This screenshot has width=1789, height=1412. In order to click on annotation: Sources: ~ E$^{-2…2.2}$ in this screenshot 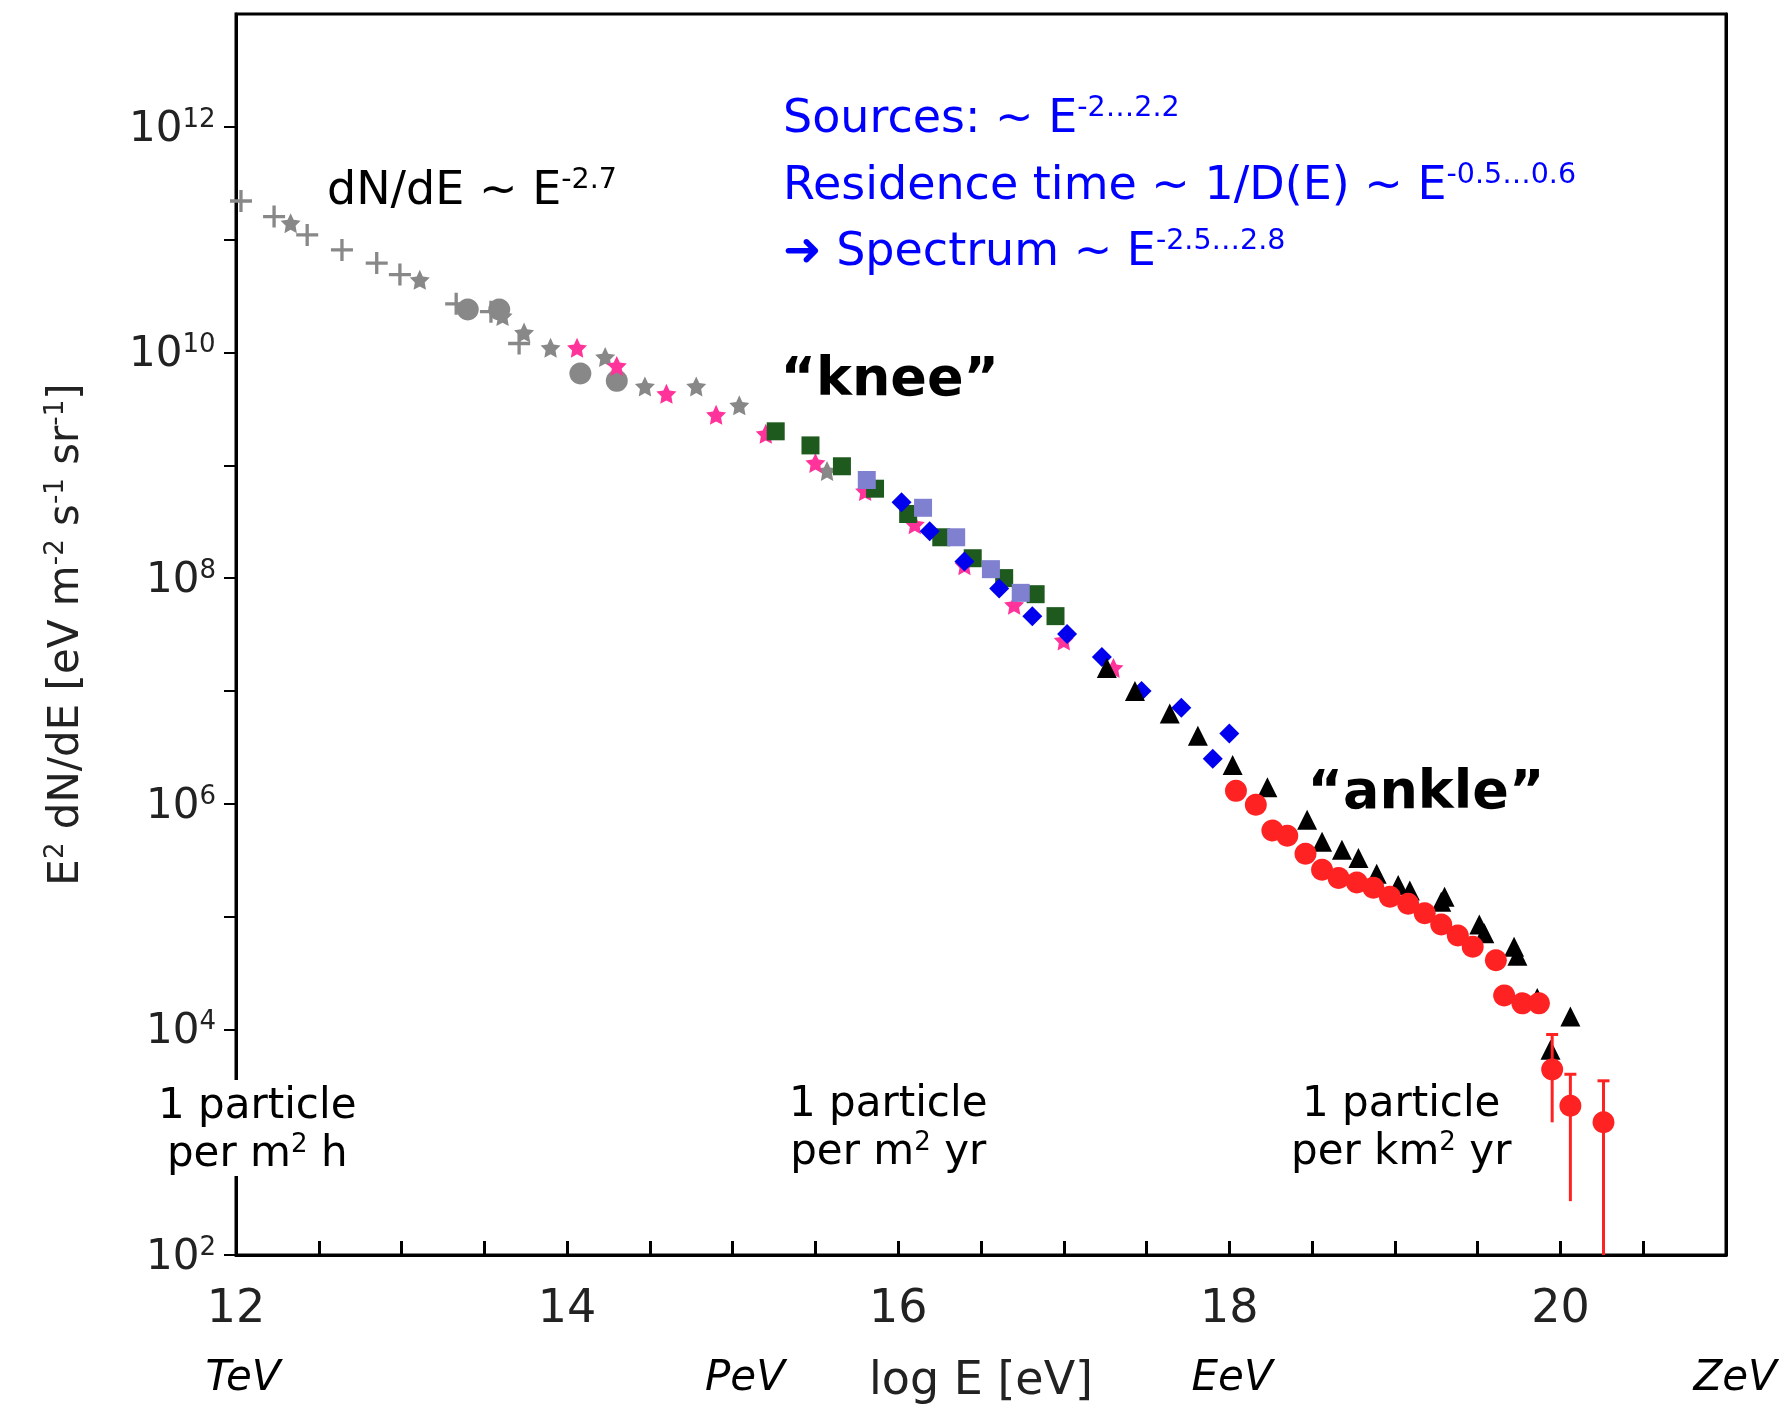, I will do `click(981, 115)`.